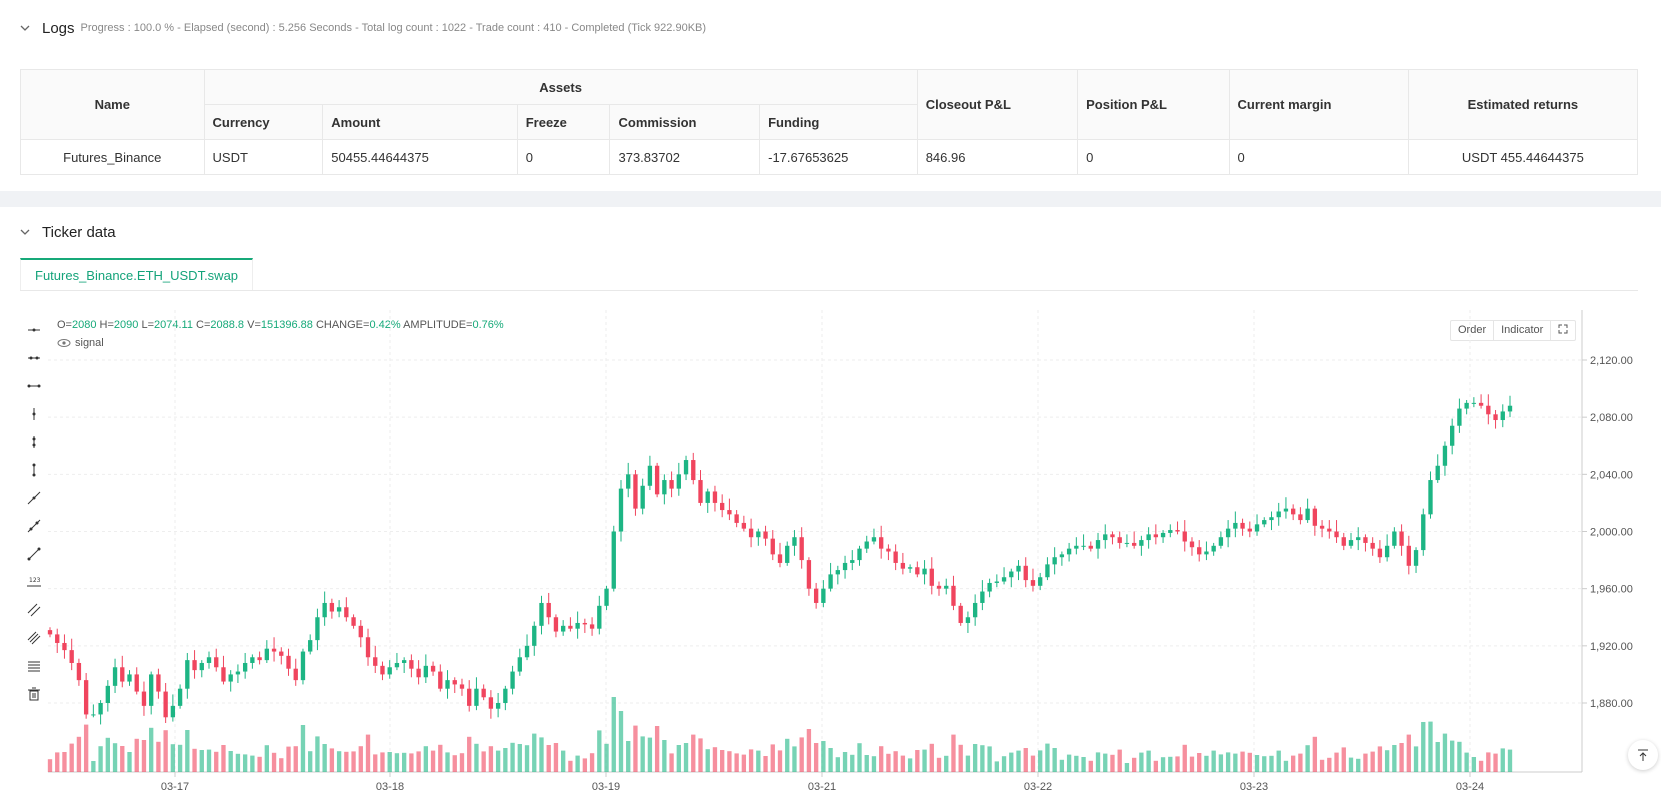 This screenshot has height=812, width=1661. I want to click on horizontal-segment-icon, so click(34, 386).